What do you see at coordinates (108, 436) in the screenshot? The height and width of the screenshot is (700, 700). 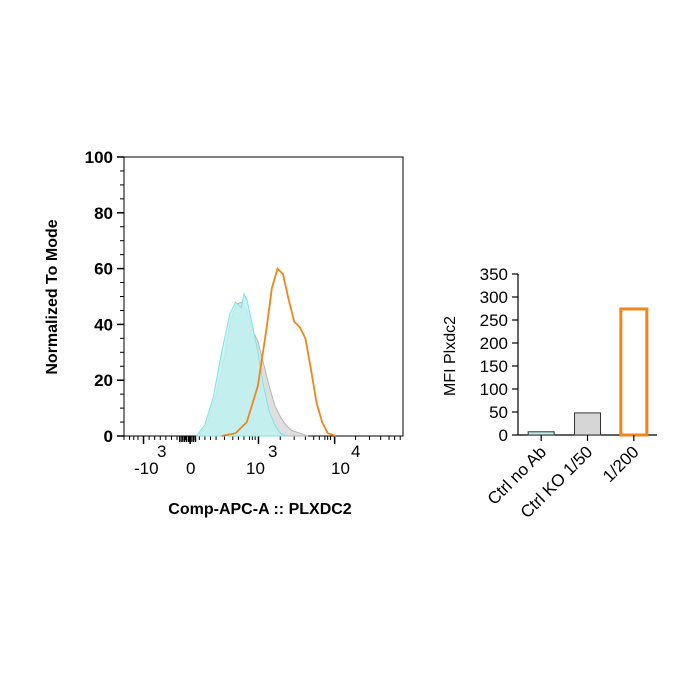 I see `y-tick-label: 0` at bounding box center [108, 436].